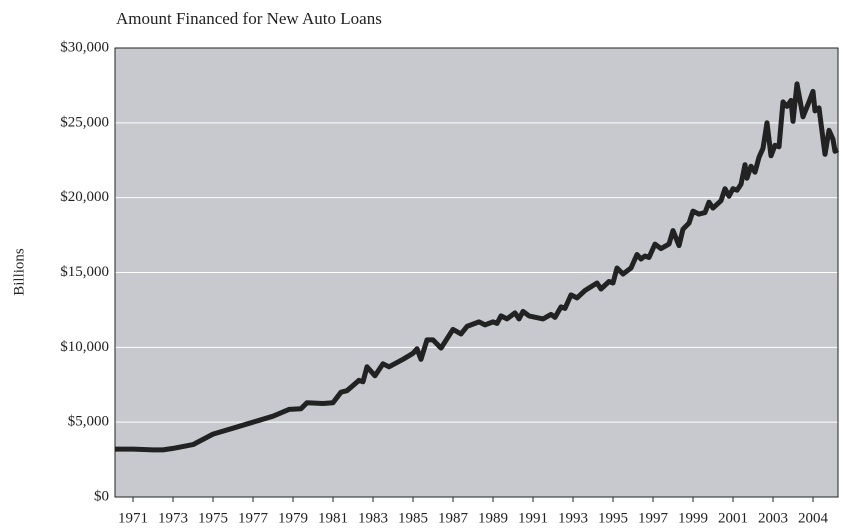 This screenshot has height=531, width=843. I want to click on x-tick-label: 1991, so click(533, 518).